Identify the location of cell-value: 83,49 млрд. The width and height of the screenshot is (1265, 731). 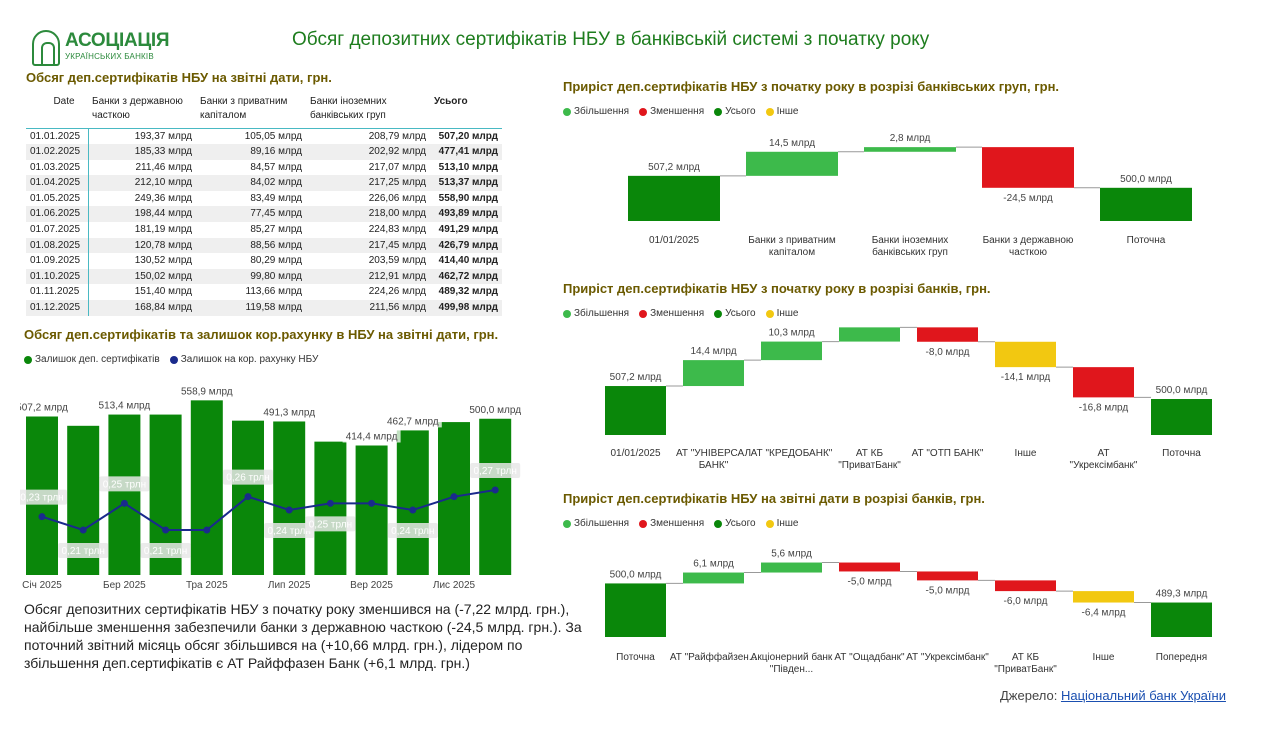
(276, 198).